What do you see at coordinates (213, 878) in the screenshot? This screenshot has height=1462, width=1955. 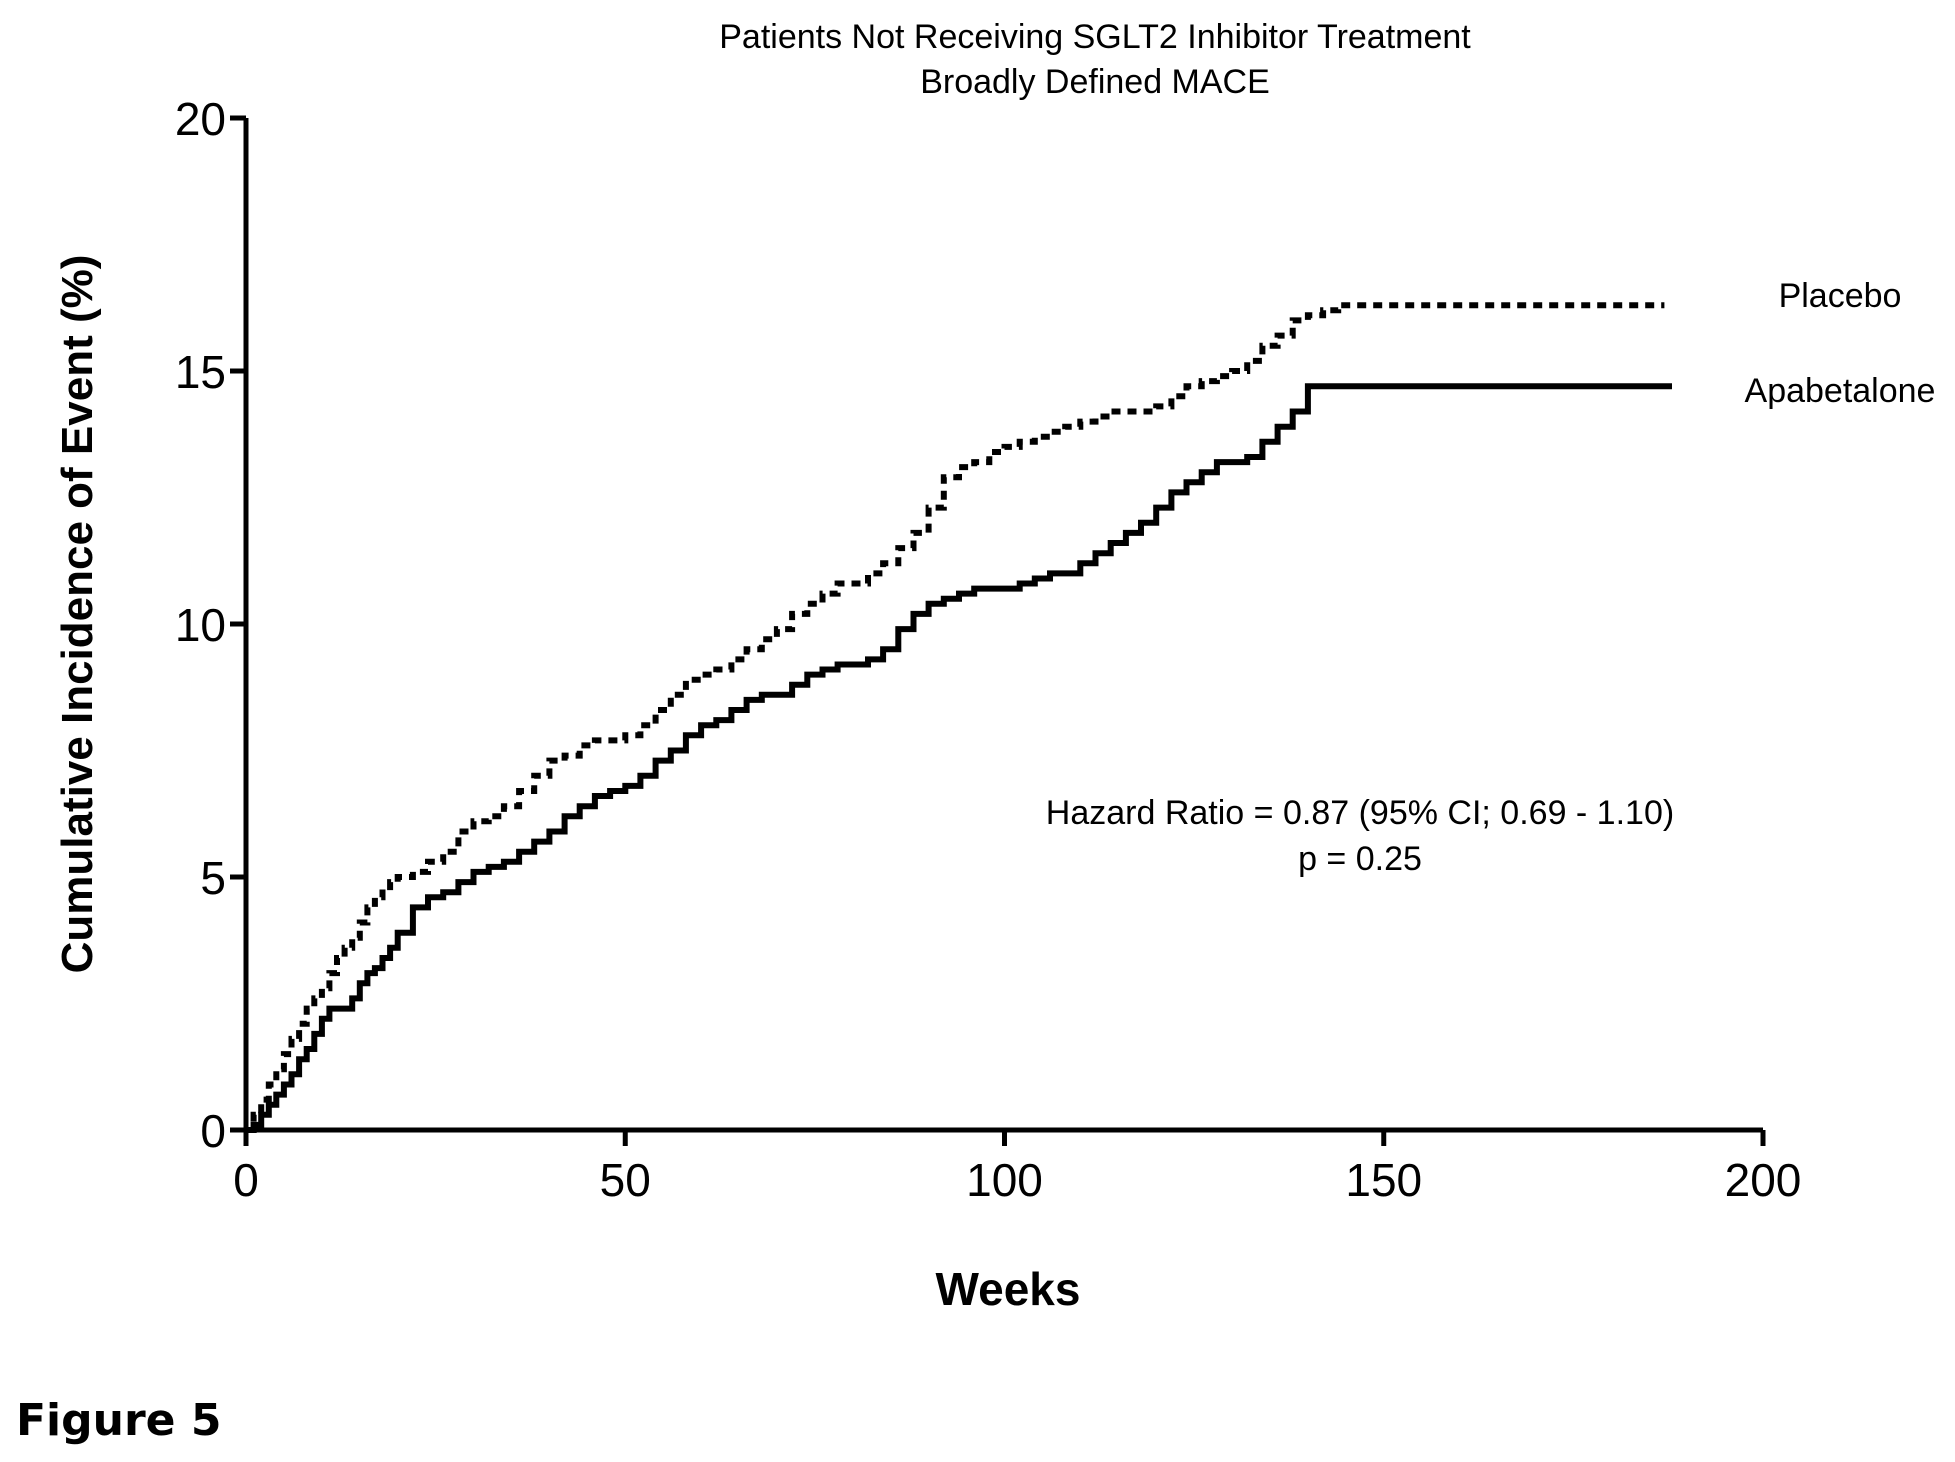 I see `y-tick-label: 5` at bounding box center [213, 878].